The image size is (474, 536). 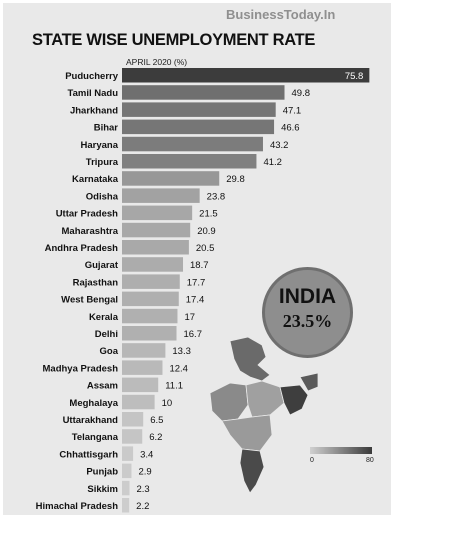 What do you see at coordinates (155, 437) in the screenshot?
I see `value-label: 6.2` at bounding box center [155, 437].